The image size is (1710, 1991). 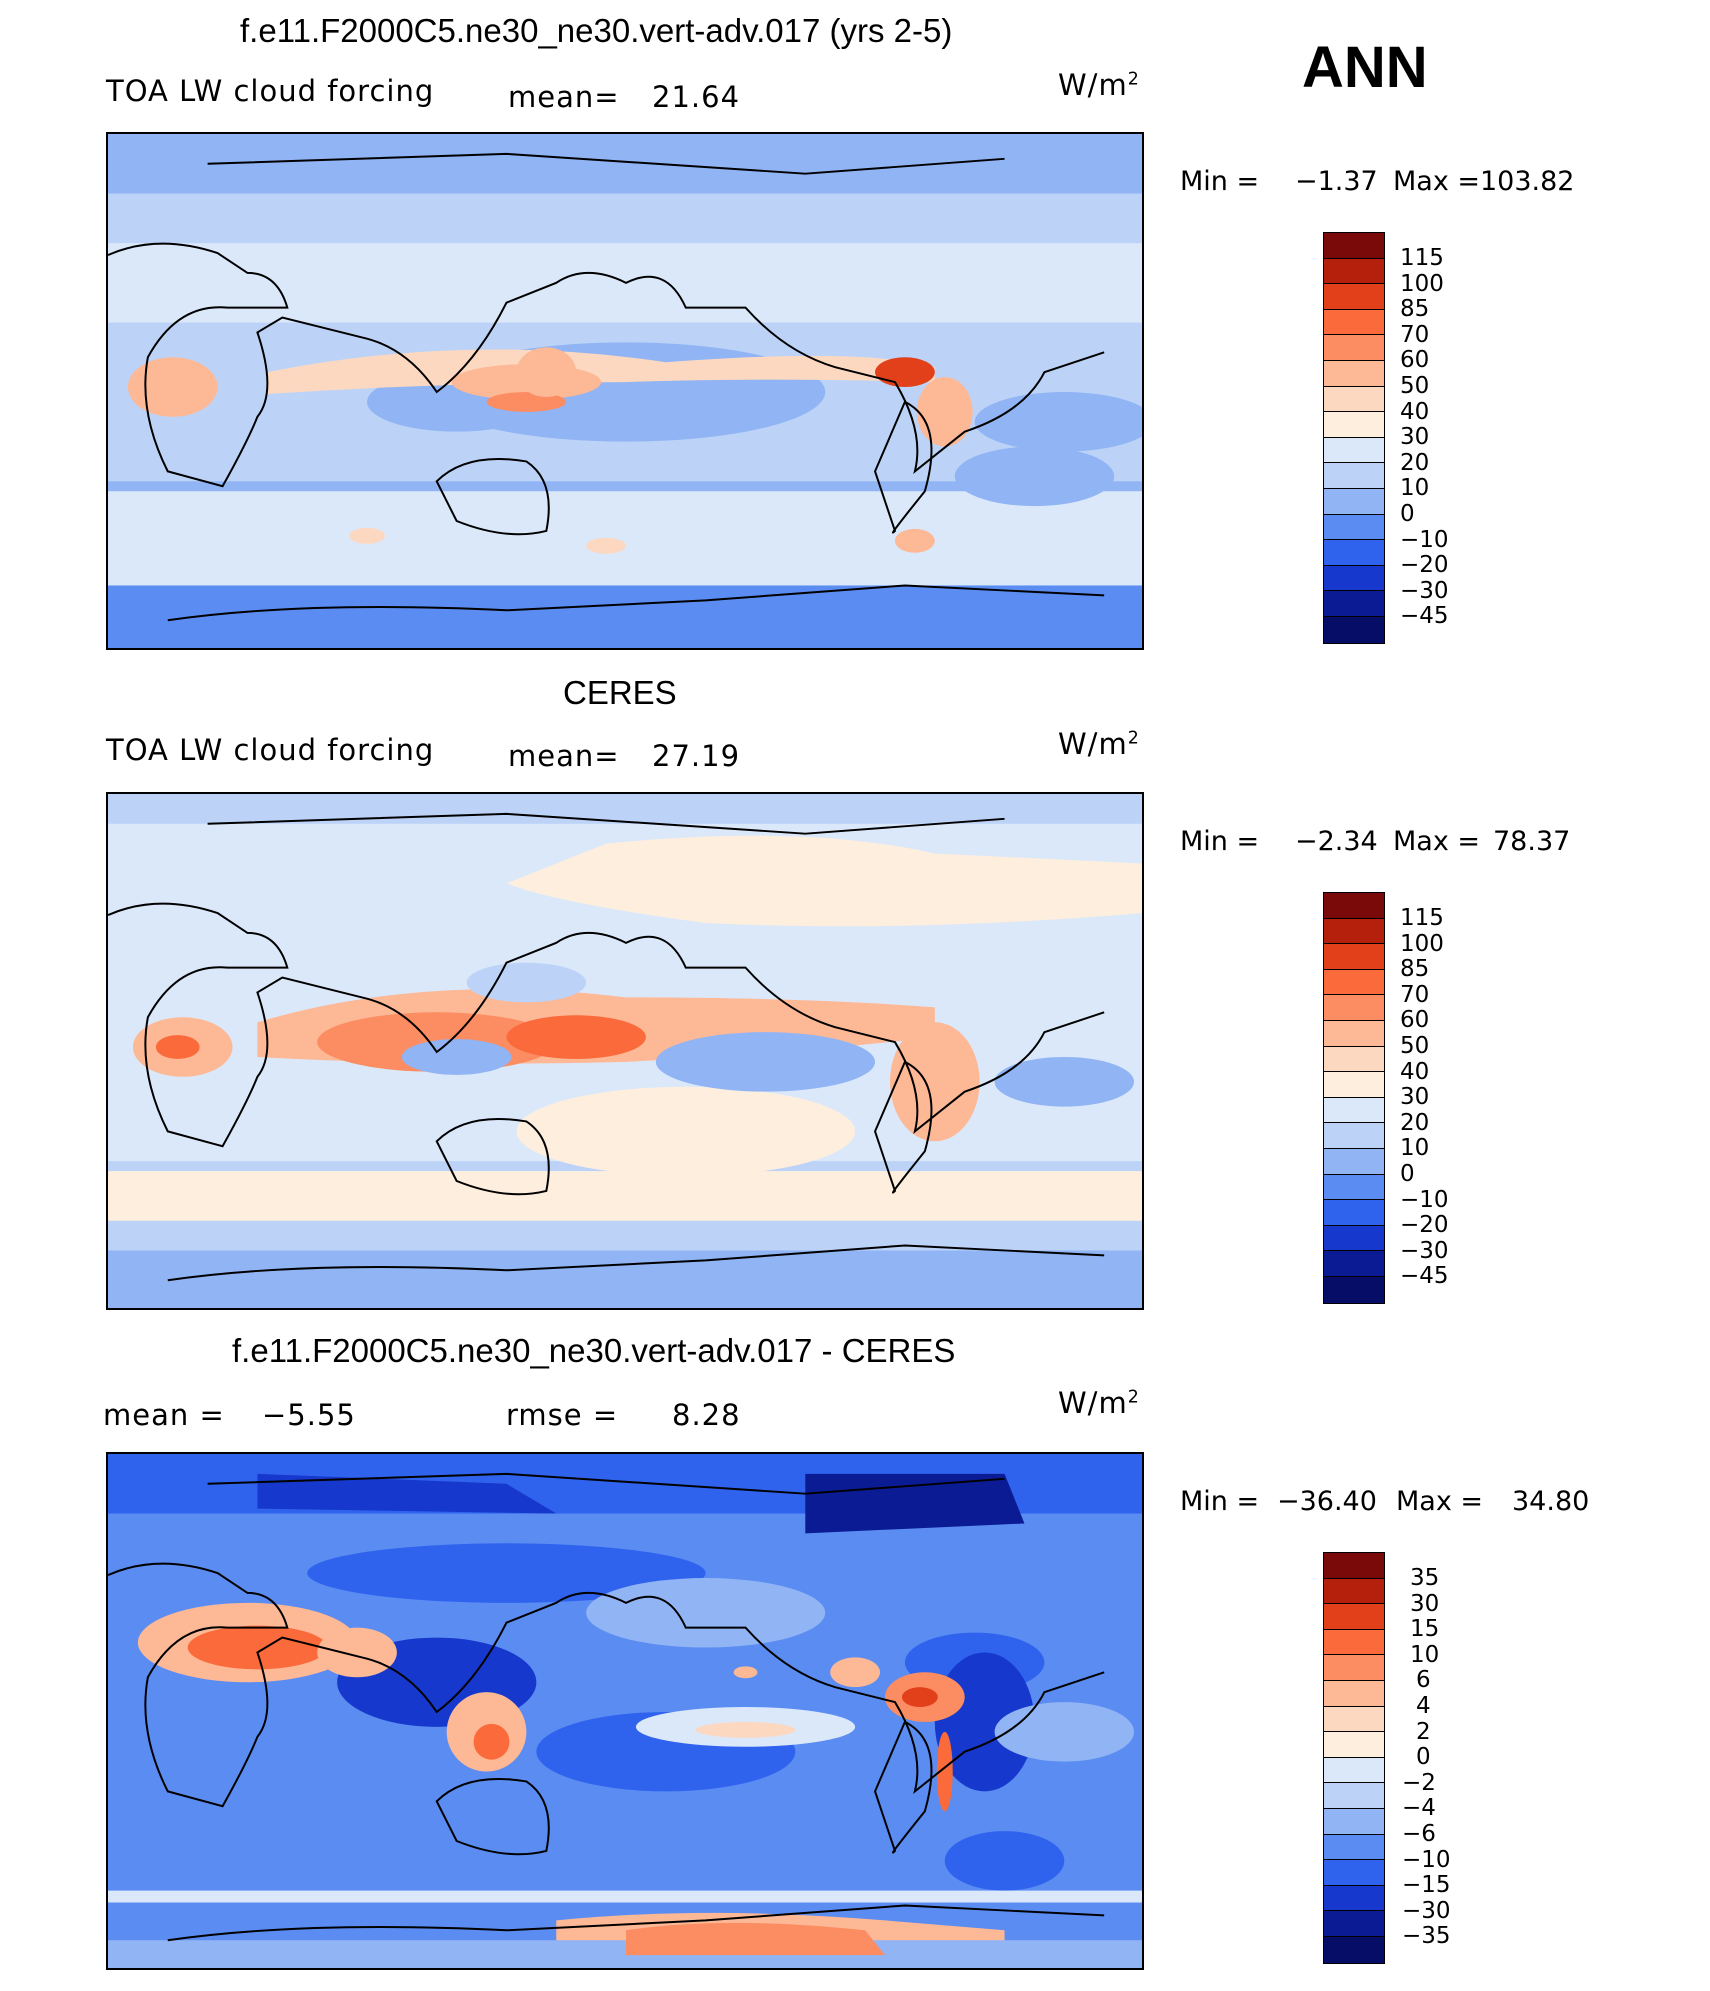 I want to click on panel1-variable: TOA LW cloud forcing, so click(x=270, y=91).